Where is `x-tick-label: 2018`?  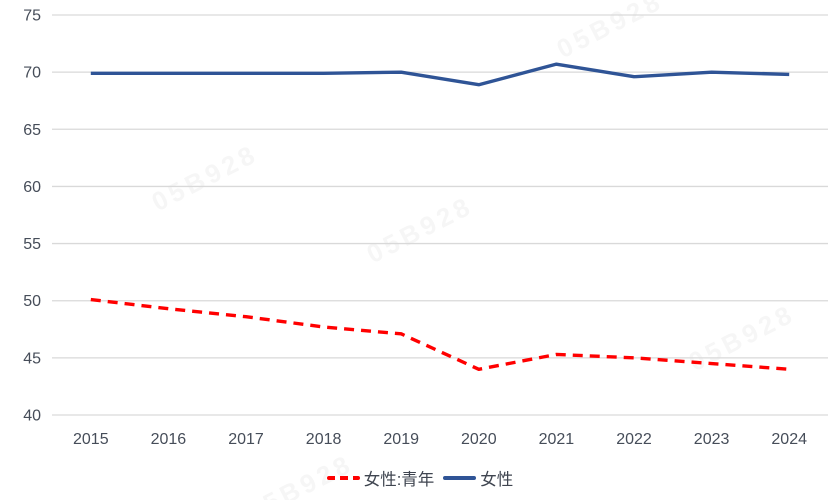 x-tick-label: 2018 is located at coordinates (324, 439).